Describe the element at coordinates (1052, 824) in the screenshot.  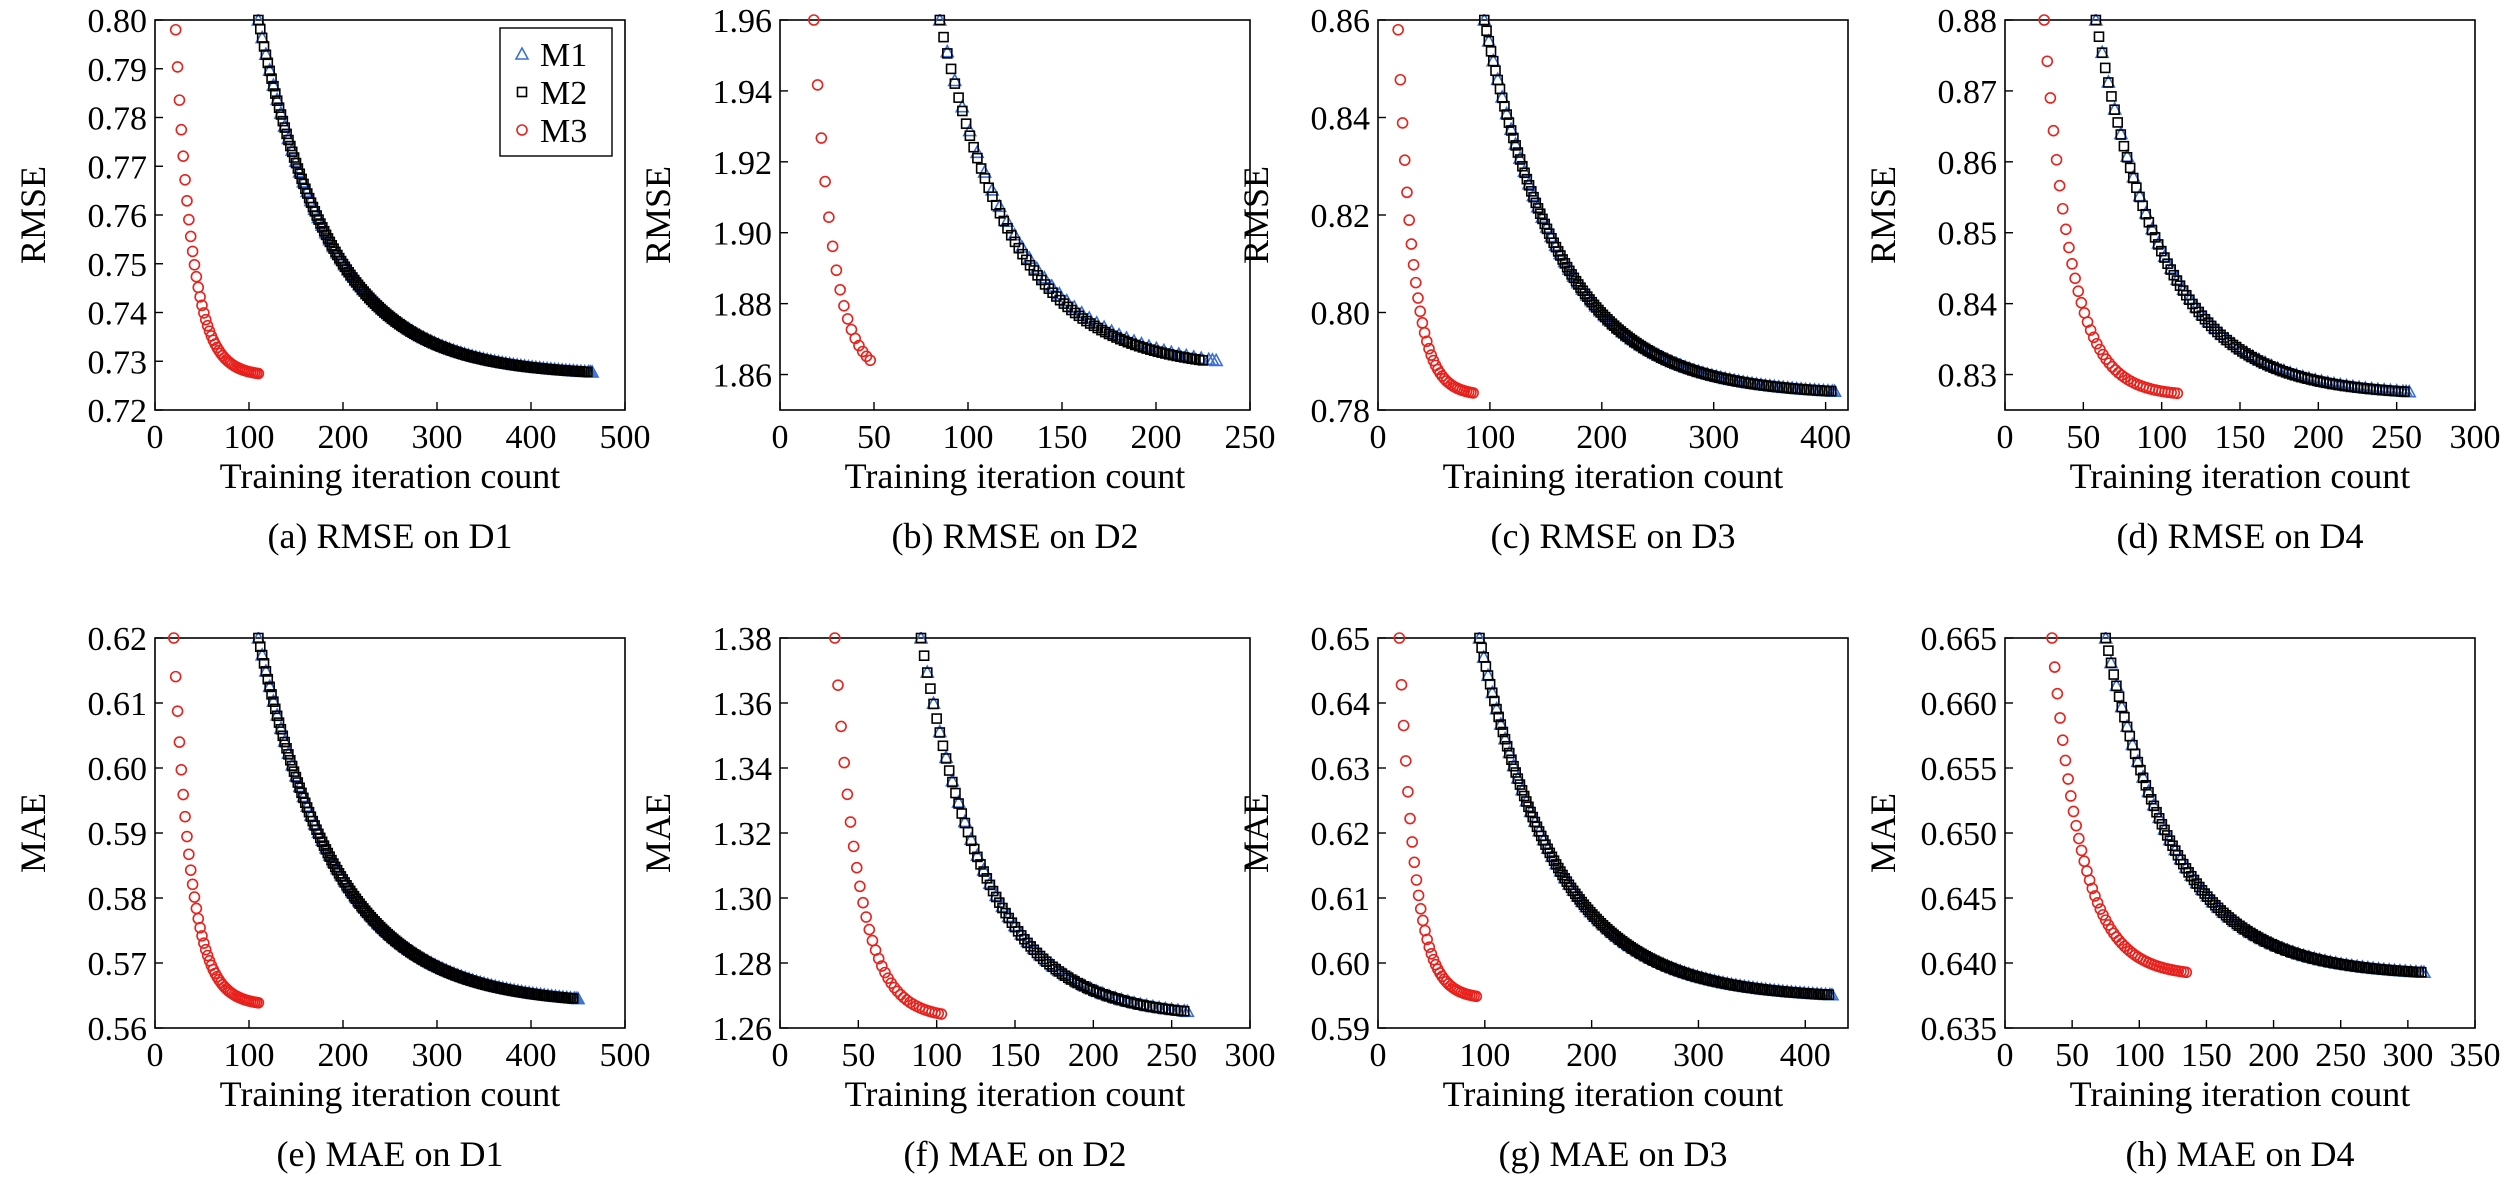
I see `series-m2` at that location.